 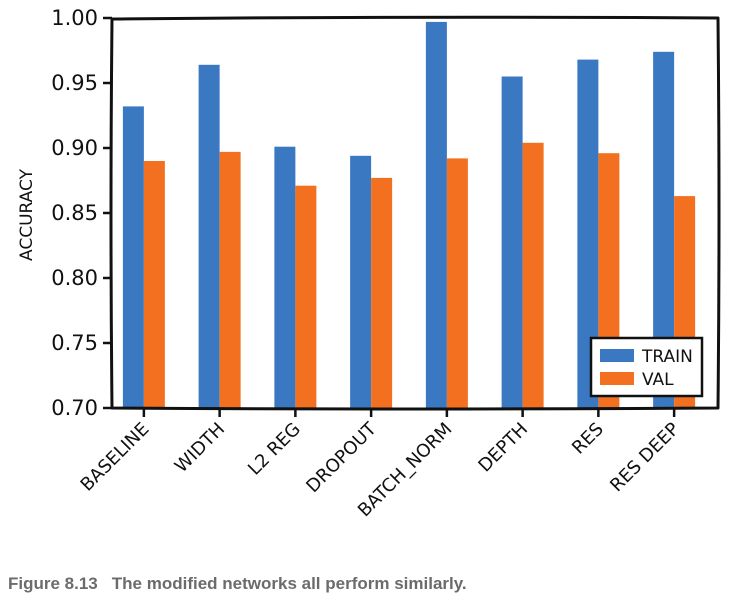 What do you see at coordinates (274, 449) in the screenshot?
I see `x-tick-label: L2 REG` at bounding box center [274, 449].